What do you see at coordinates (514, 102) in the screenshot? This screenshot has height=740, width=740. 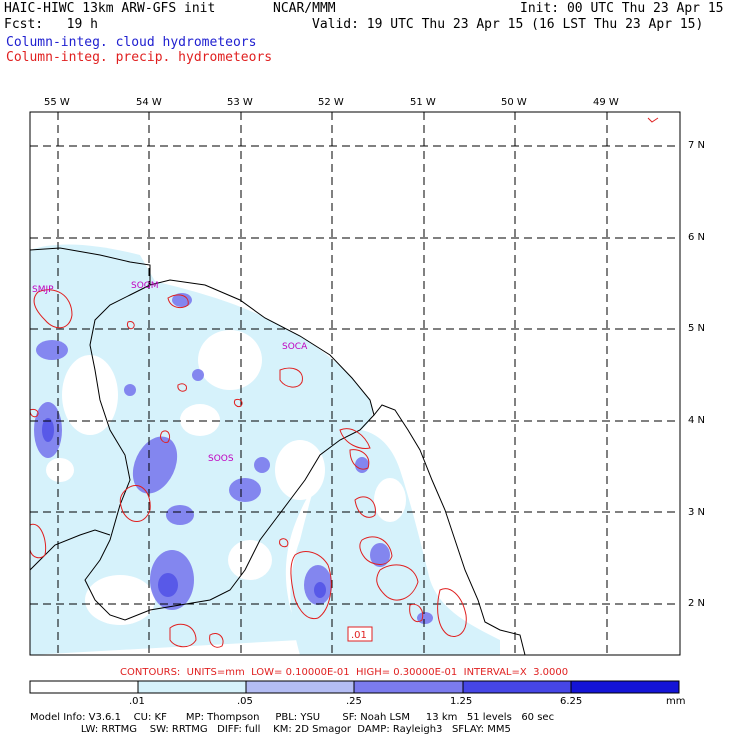 I see `lon-label: 50 W` at bounding box center [514, 102].